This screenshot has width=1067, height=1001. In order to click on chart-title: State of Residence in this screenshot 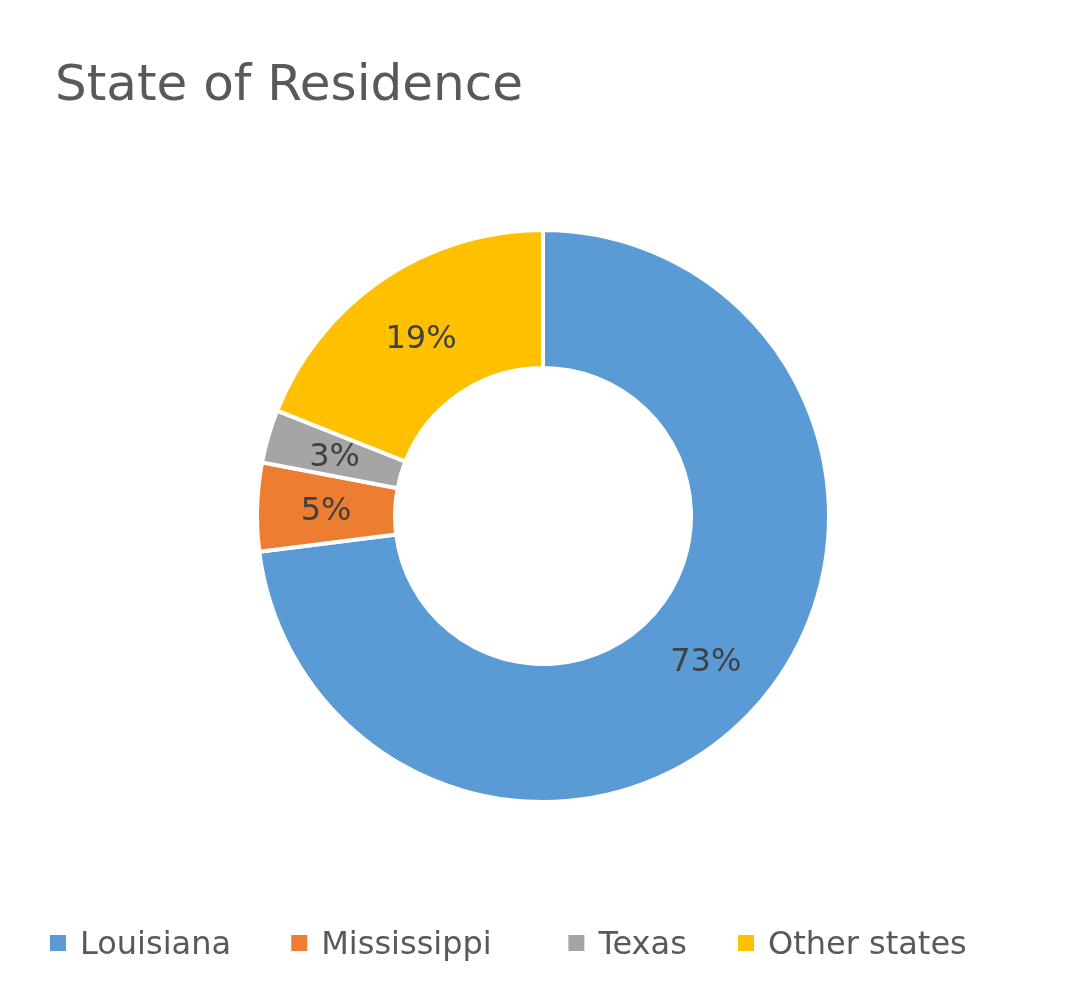, I will do `click(289, 83)`.